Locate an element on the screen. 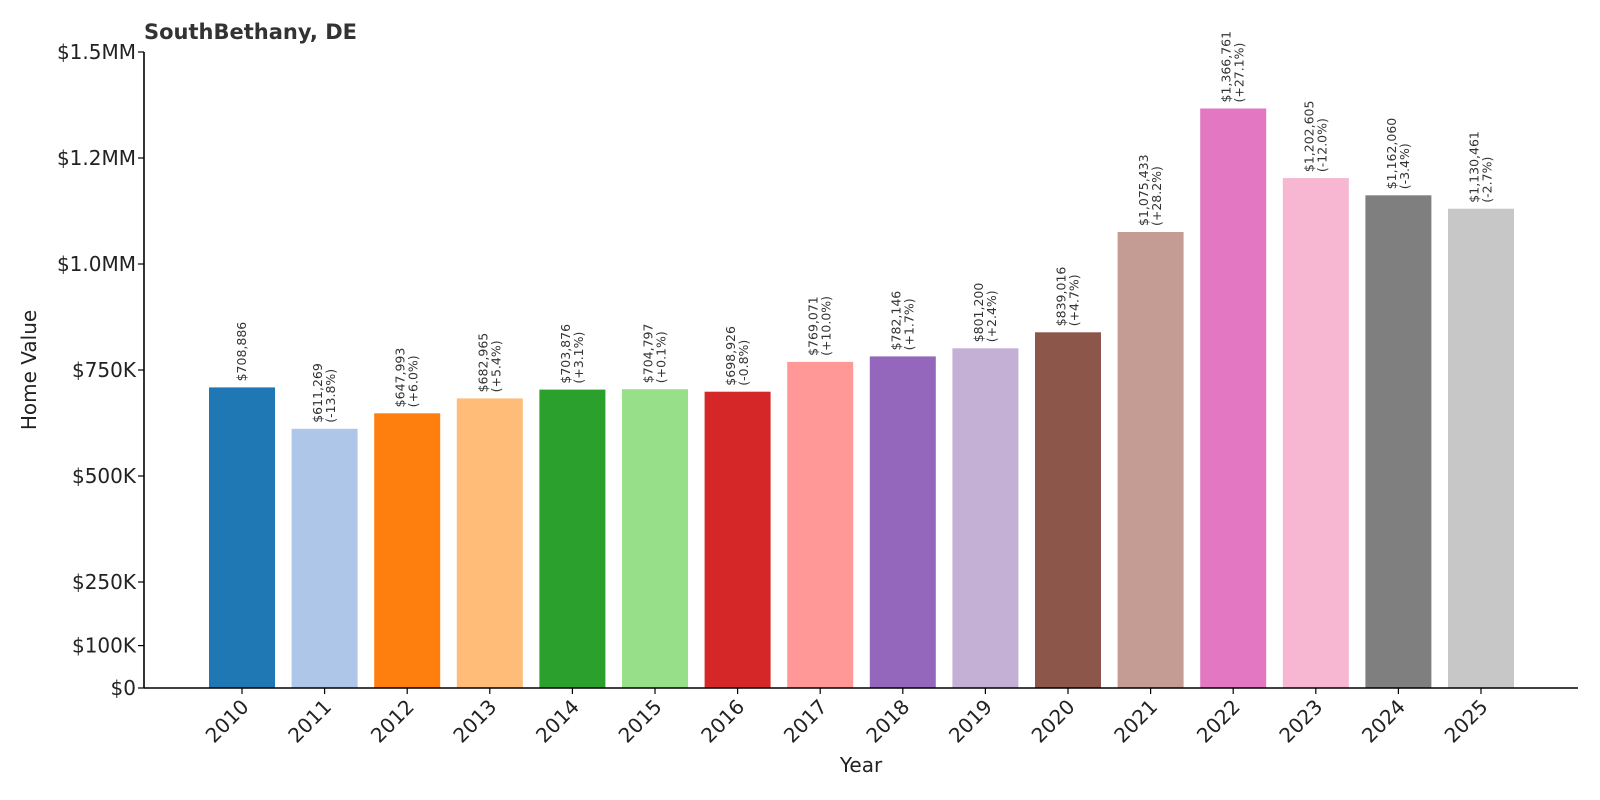  bar-2025 is located at coordinates (1481, 448).